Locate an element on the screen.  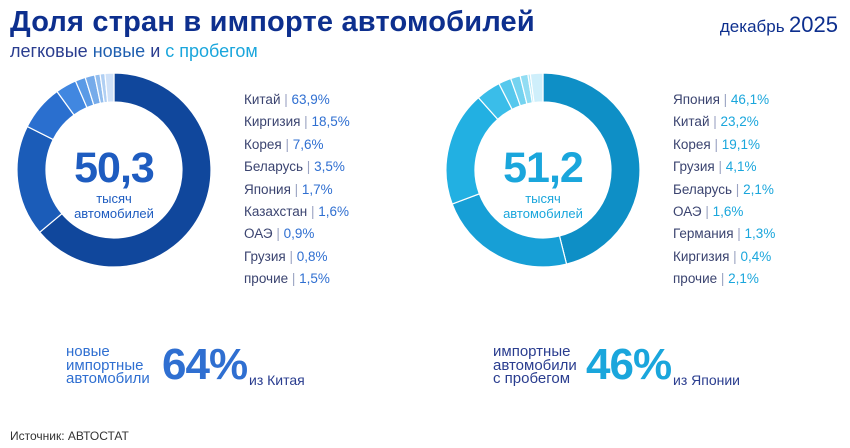
legend-value: 0,4% is located at coordinates (756, 256).